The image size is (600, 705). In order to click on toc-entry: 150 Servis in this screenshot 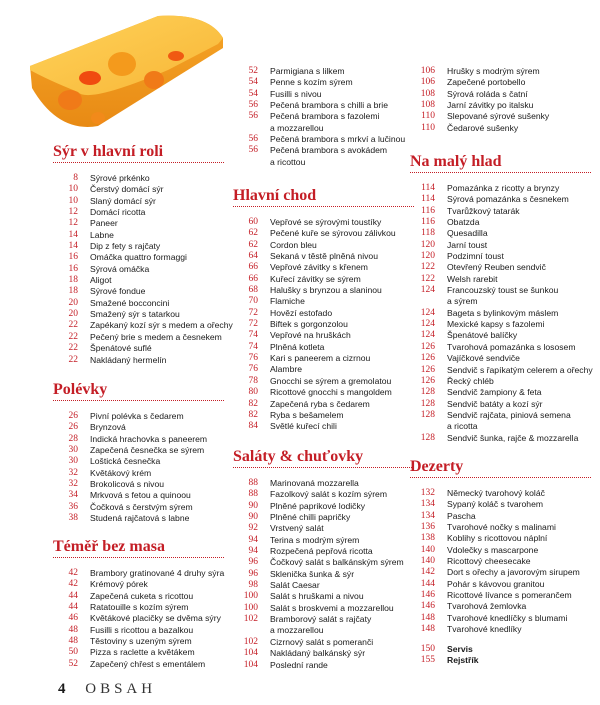, I will do `click(496, 649)`.